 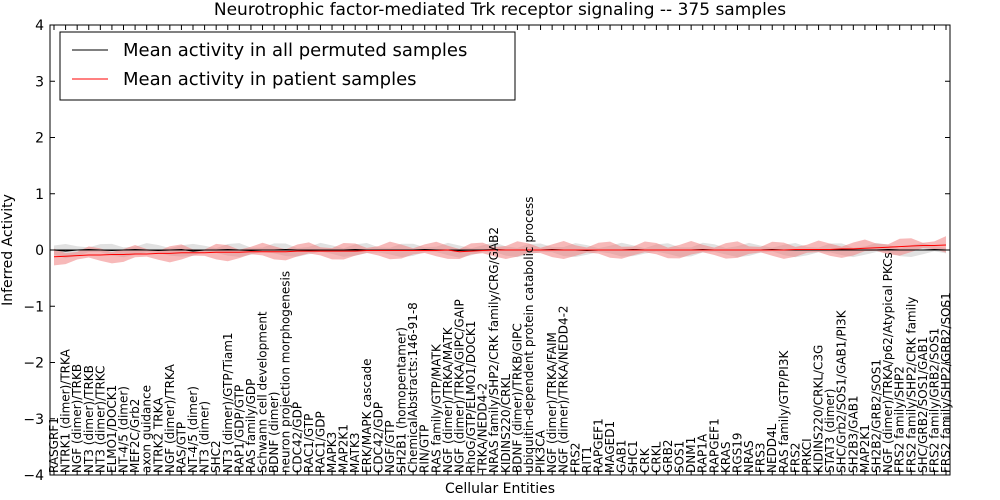 I want to click on x-tick-label: TRKA/NEDD4-2, so click(x=483, y=428).